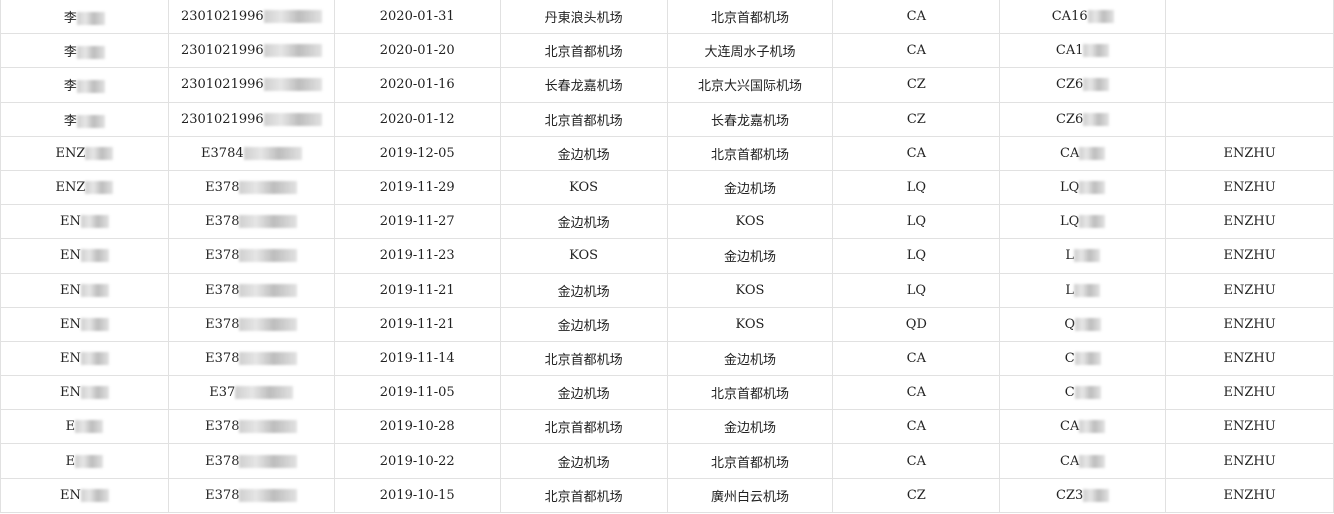 The image size is (1334, 514). Describe the element at coordinates (417, 358) in the screenshot. I see `date-cell: 2019-11-14` at that location.